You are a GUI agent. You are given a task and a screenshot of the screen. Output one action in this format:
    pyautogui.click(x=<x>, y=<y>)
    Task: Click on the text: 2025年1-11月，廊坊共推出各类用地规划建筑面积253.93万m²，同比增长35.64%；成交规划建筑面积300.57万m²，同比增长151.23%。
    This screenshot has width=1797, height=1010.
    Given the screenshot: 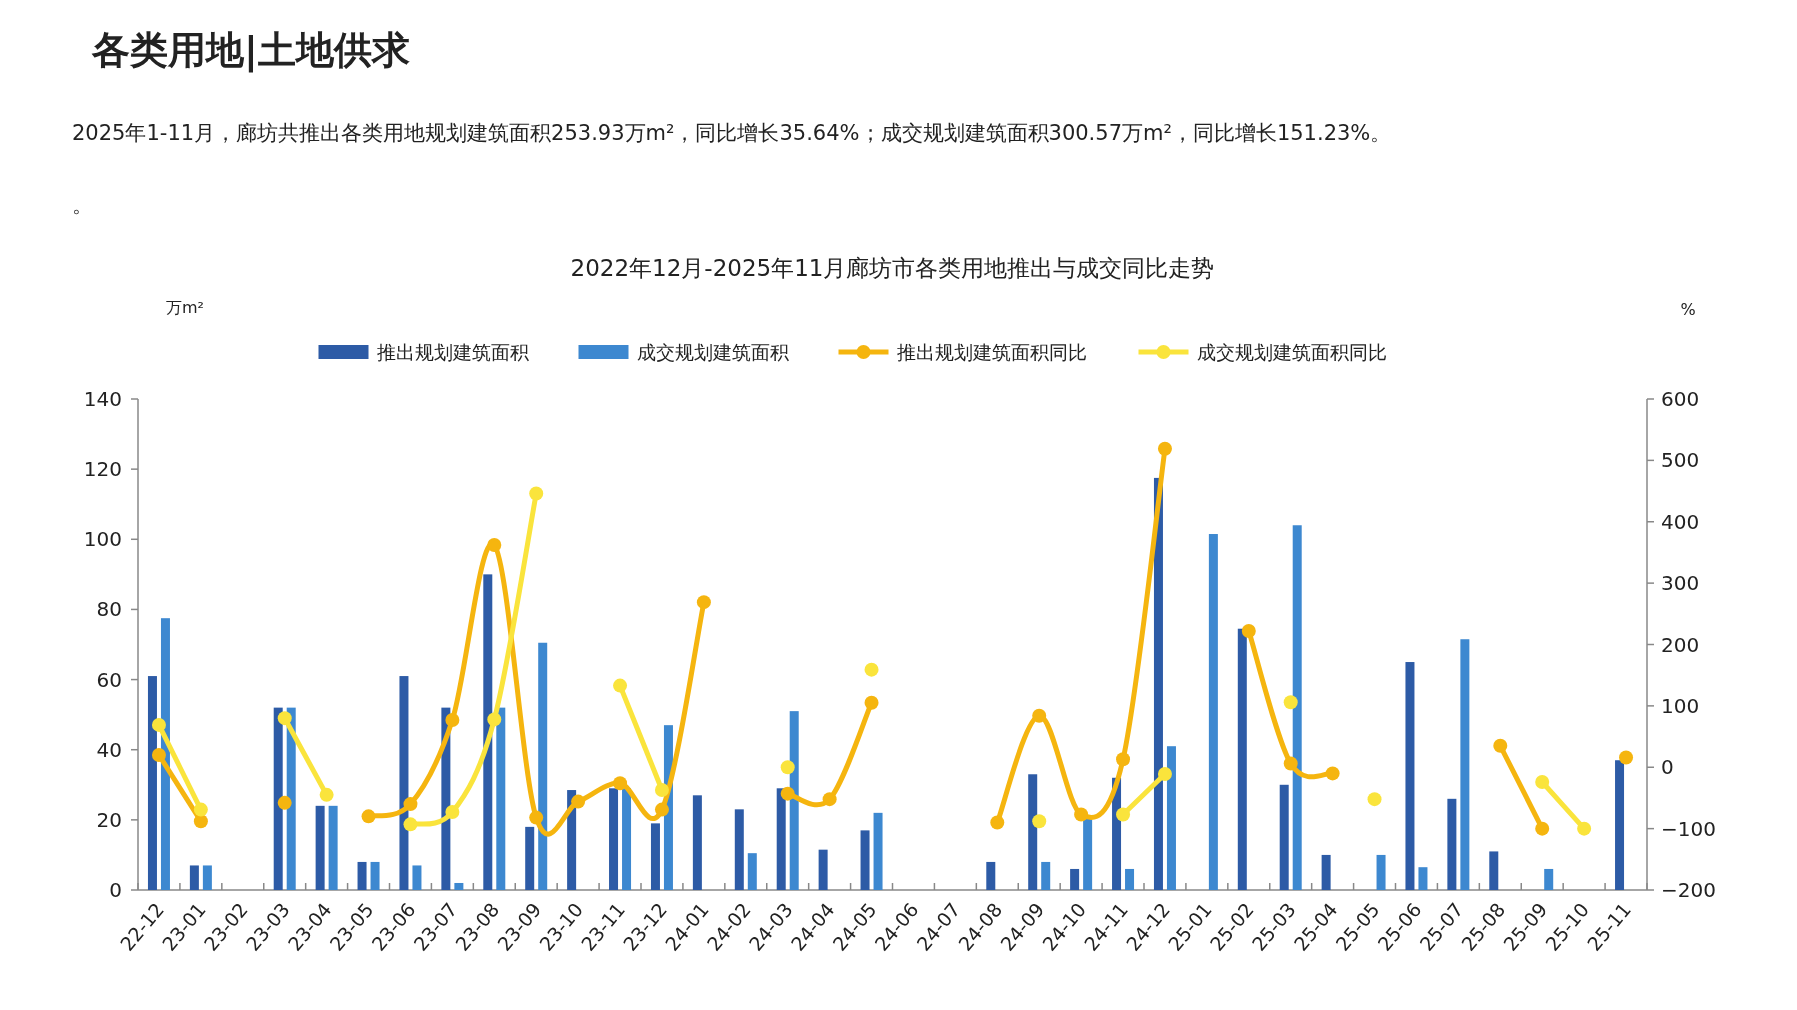 What is the action you would take?
    pyautogui.click(x=732, y=133)
    